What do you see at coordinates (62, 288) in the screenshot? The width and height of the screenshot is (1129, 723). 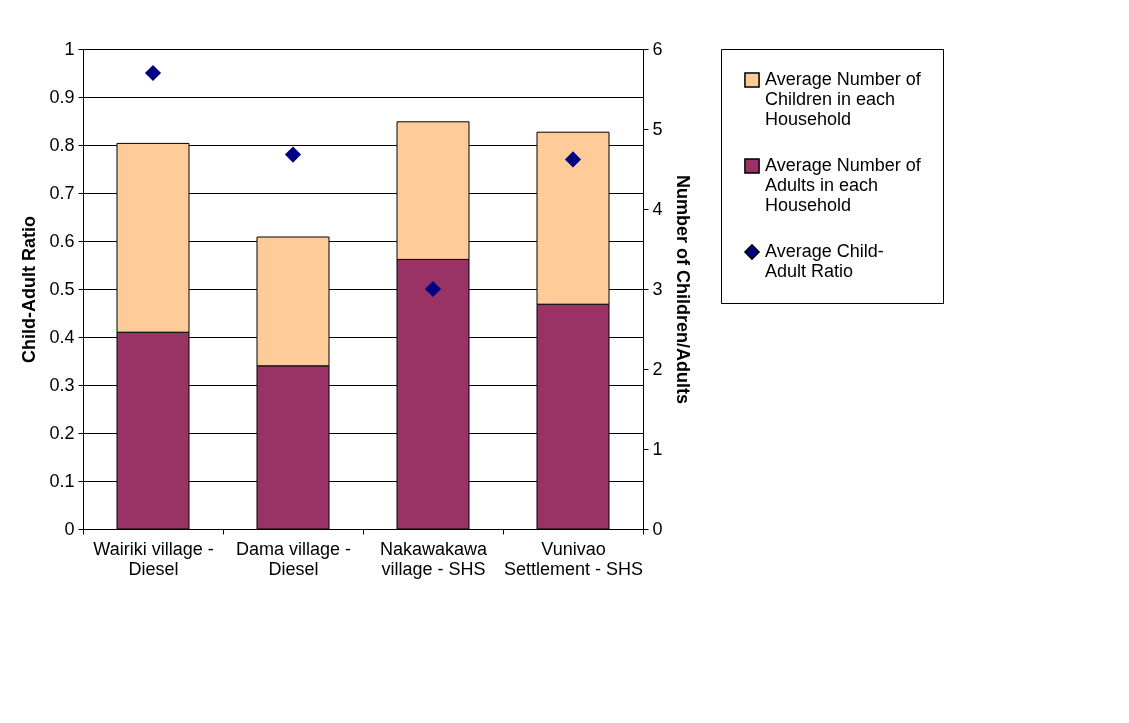 I see `y-tick-label: 0.5` at bounding box center [62, 288].